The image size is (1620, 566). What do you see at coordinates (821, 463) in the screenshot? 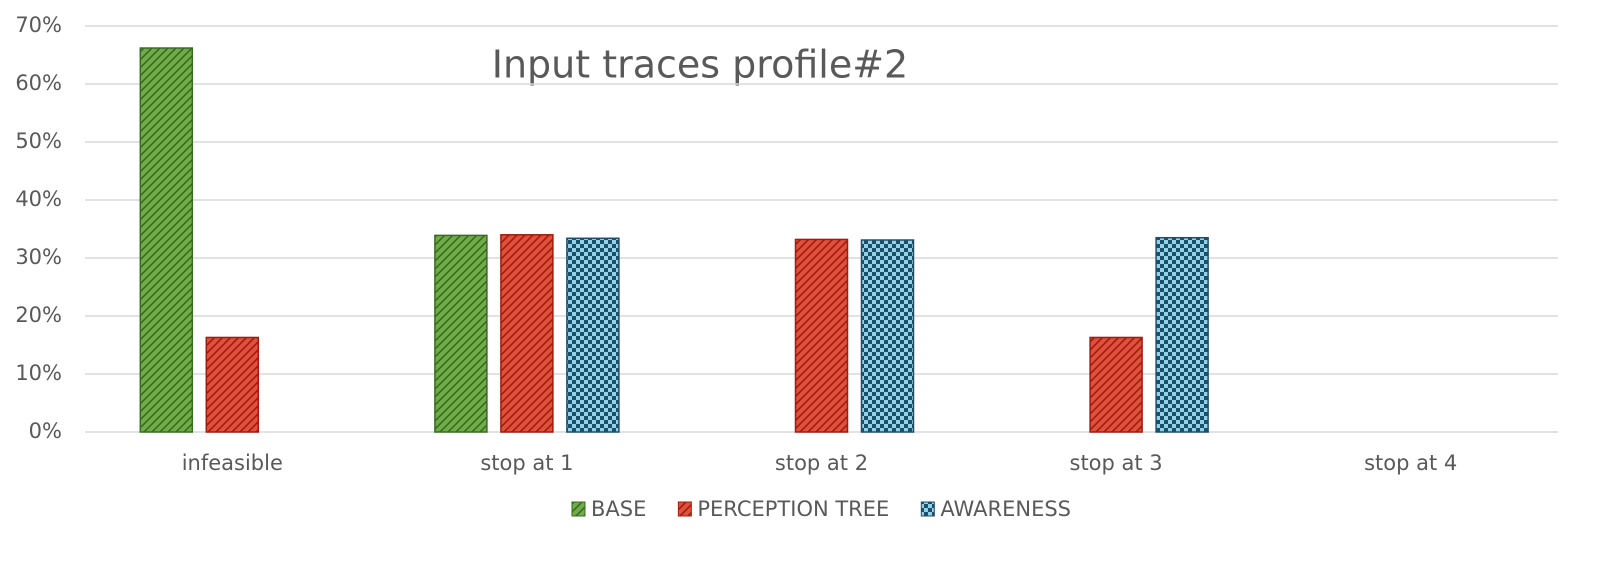
I see `x-tick-label: stop at 2` at bounding box center [821, 463].